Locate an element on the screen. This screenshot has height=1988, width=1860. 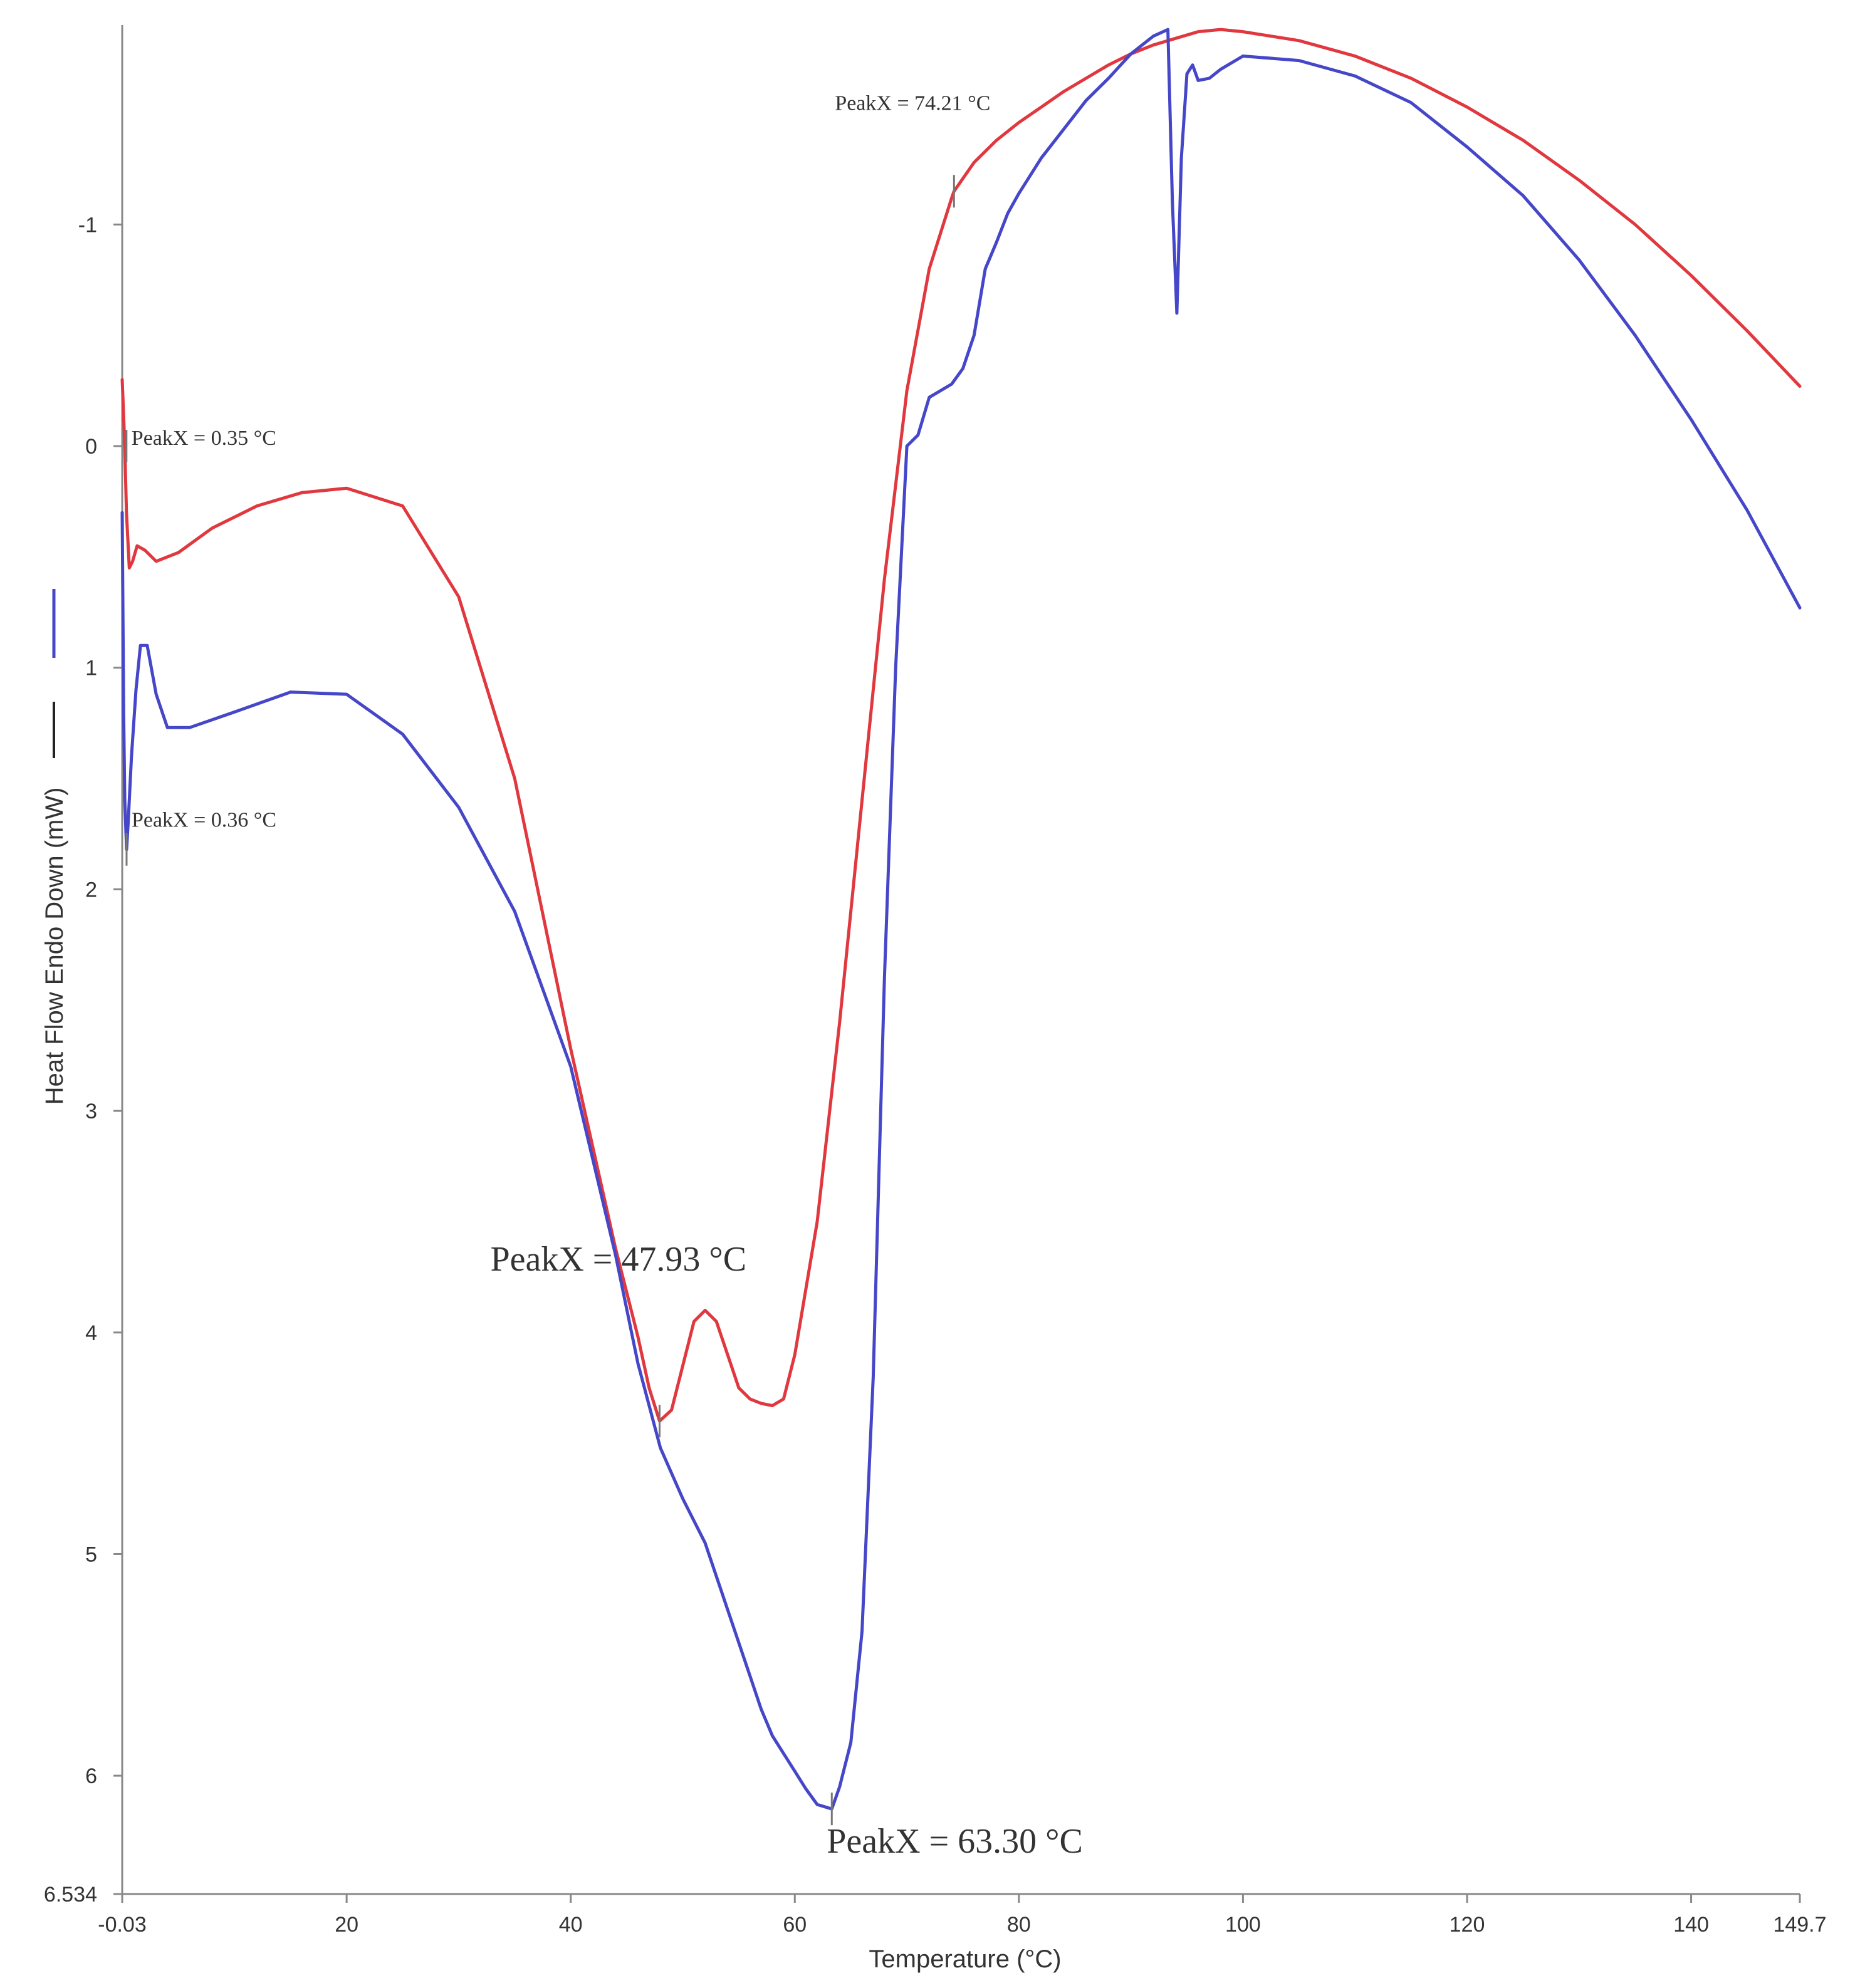
y-tick-label: 6 is located at coordinates (91, 1776).